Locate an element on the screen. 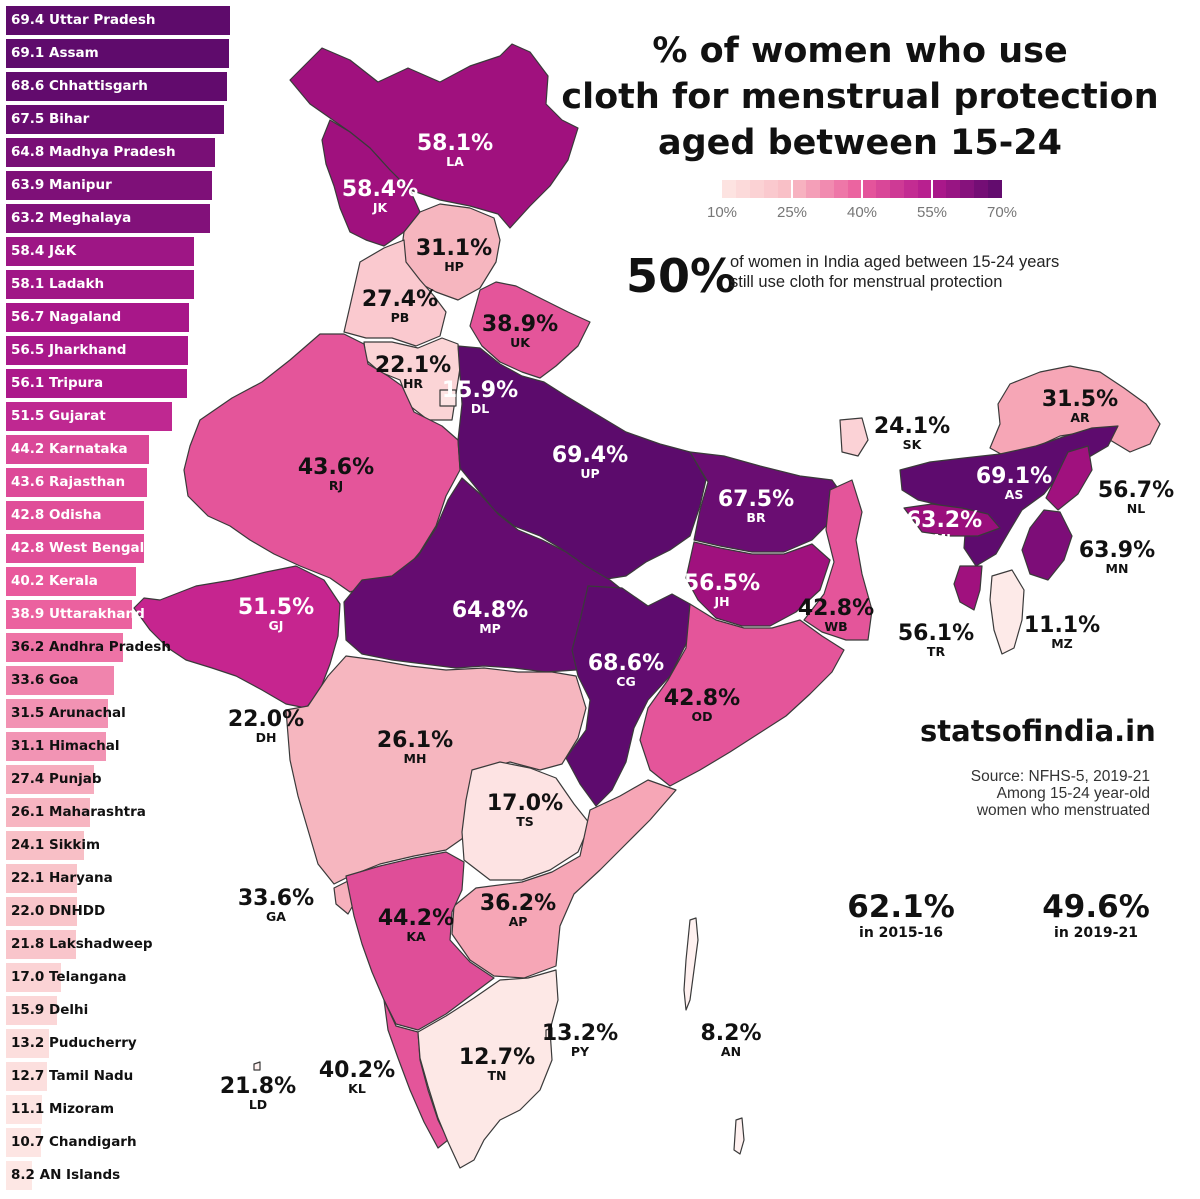 This screenshot has width=1200, height=1199. rank-label: 42.8 Odisha is located at coordinates (56, 515).